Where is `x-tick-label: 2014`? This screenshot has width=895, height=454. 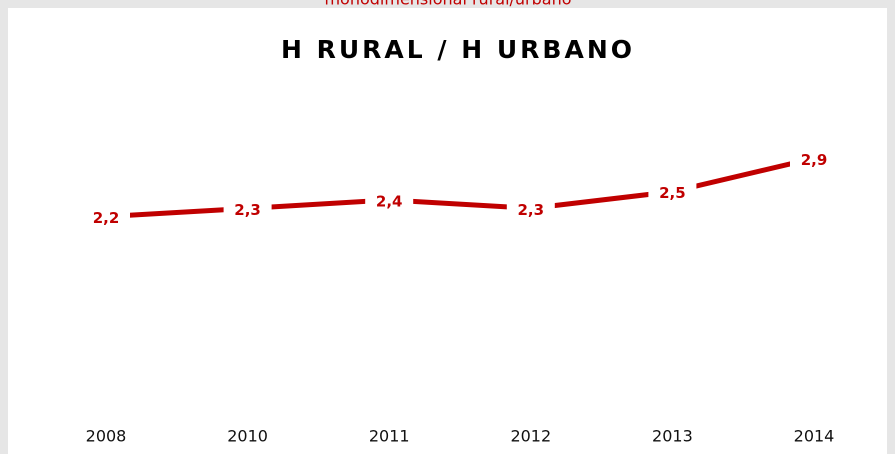 x-tick-label: 2014 is located at coordinates (814, 436).